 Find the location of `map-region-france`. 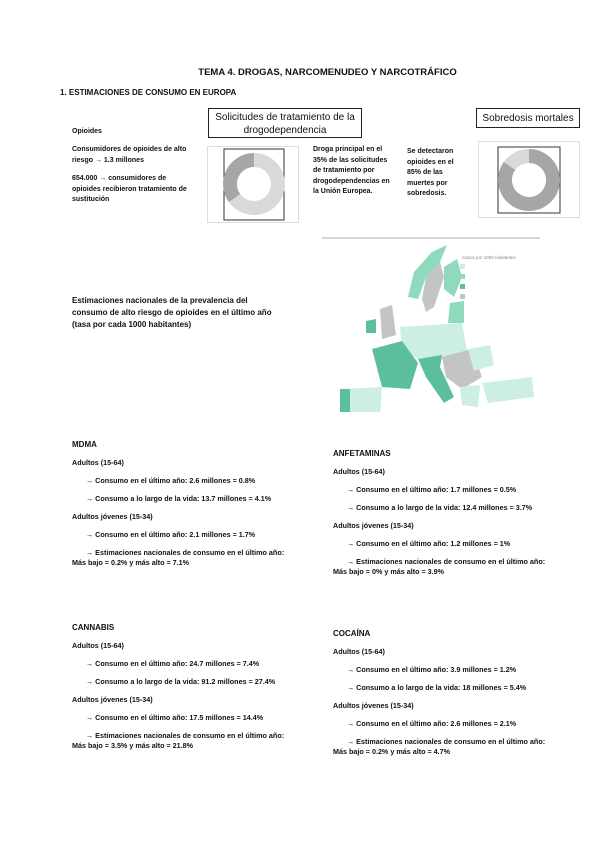

map-region-france is located at coordinates (395, 365).